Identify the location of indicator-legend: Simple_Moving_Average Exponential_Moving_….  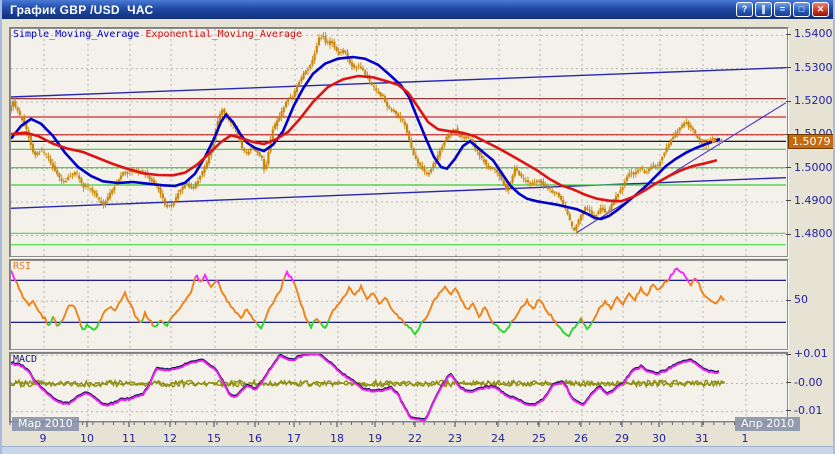
(157, 34).